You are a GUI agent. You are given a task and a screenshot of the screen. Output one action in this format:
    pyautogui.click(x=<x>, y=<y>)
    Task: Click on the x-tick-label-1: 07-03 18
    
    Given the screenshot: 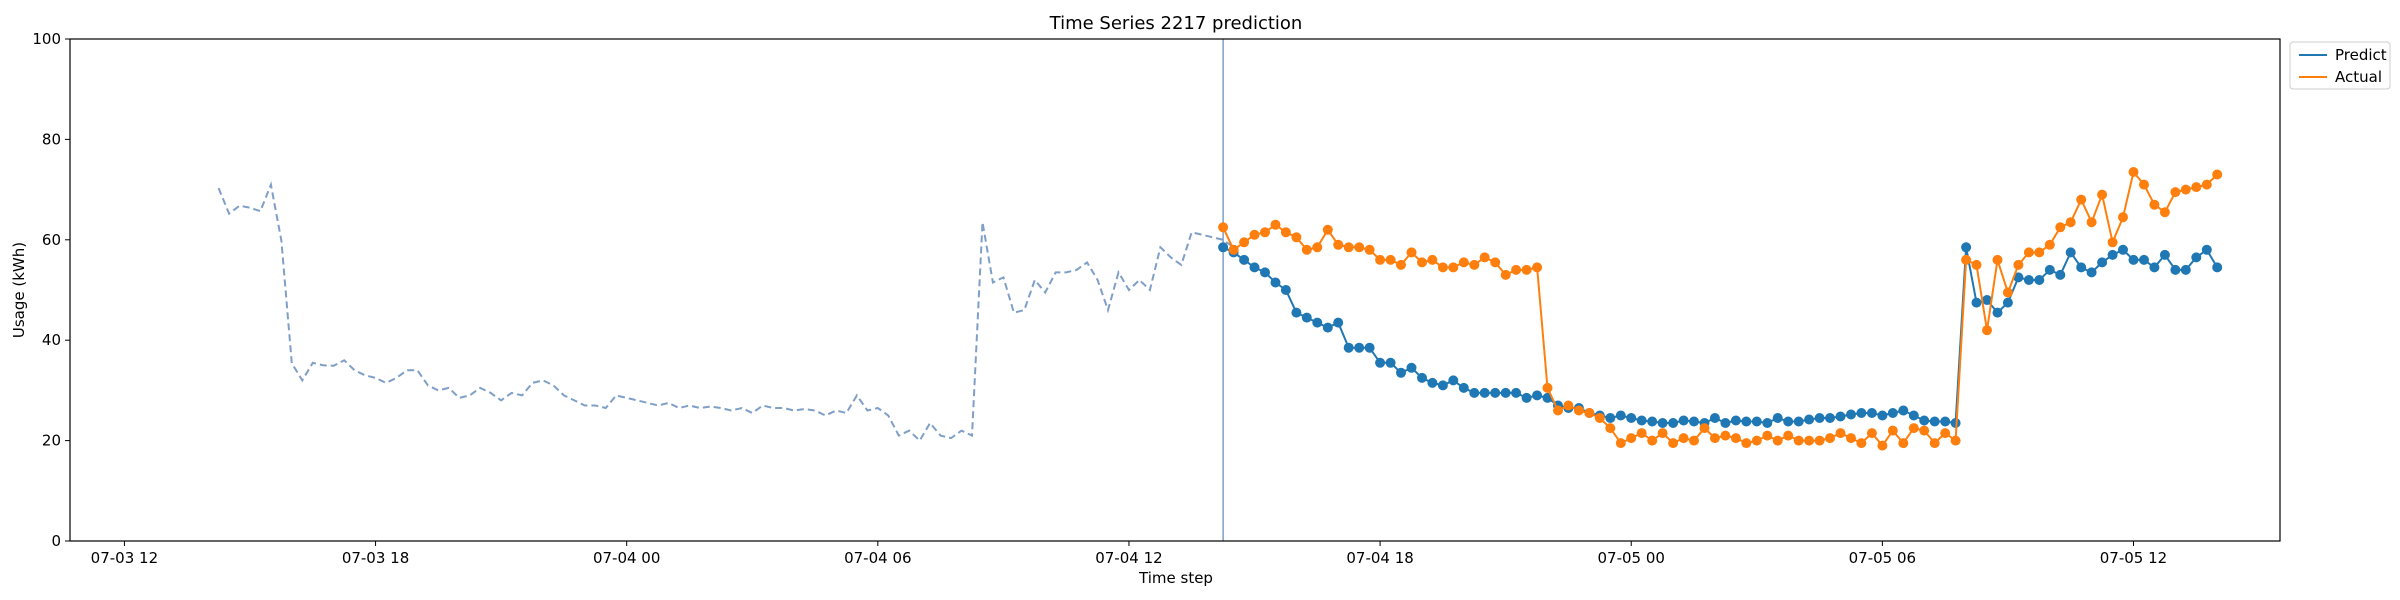 What is the action you would take?
    pyautogui.click(x=375, y=558)
    